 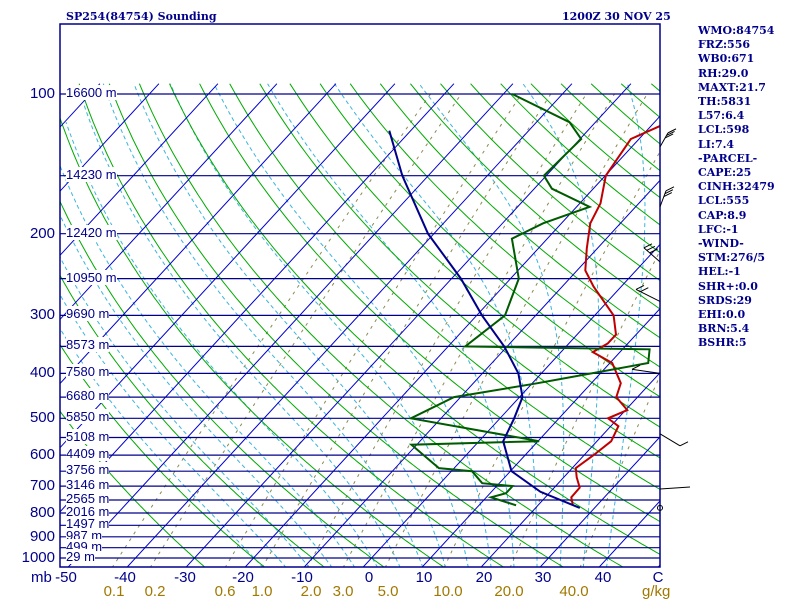 I want to click on height-label: 29 m, so click(x=80, y=556).